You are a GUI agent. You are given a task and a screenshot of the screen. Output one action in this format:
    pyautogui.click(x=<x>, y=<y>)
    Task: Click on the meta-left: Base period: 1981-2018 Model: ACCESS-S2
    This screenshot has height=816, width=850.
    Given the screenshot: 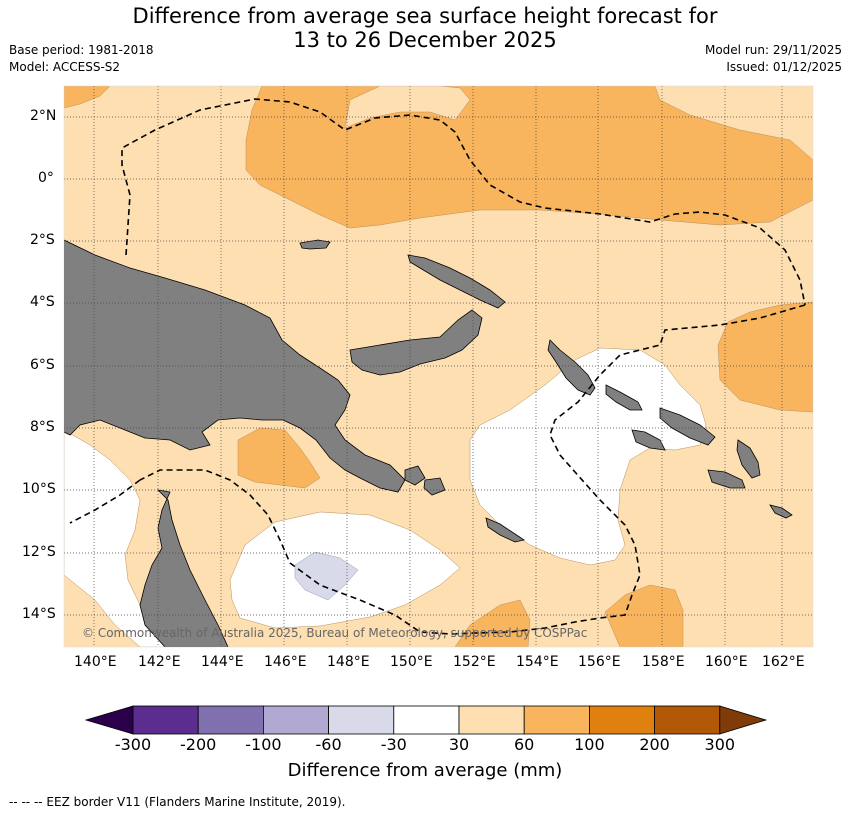 What is the action you would take?
    pyautogui.click(x=81, y=59)
    